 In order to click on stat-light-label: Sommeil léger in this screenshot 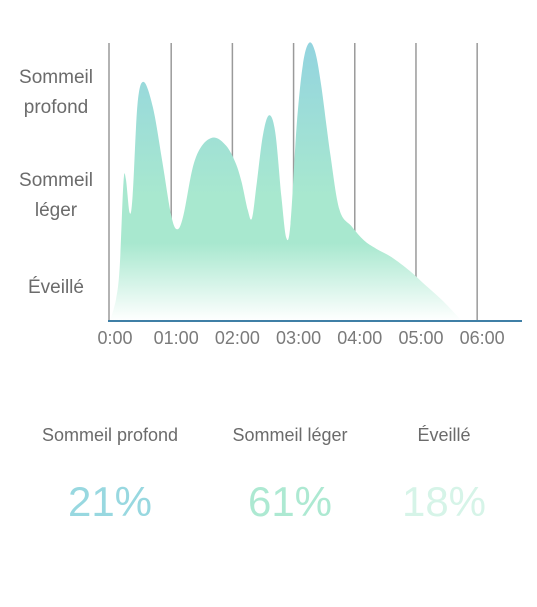, I will do `click(290, 435)`.